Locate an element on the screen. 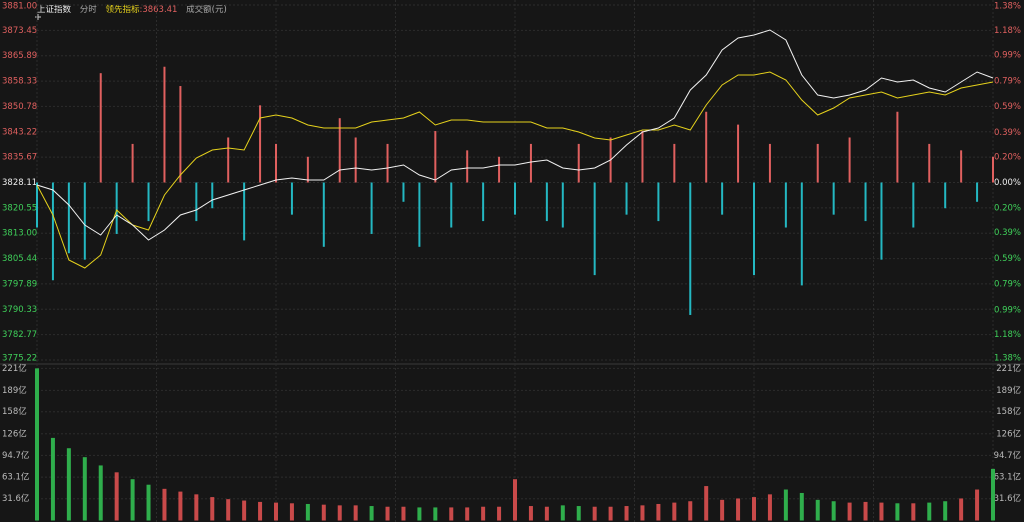 The image size is (1024, 522). y-tick-label: 94.7亿 is located at coordinates (15, 455).